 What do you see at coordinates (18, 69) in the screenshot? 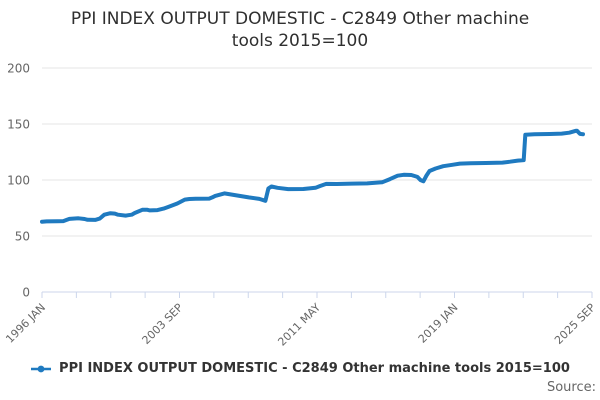
I see `y-axis-tick-label: 200` at bounding box center [18, 69].